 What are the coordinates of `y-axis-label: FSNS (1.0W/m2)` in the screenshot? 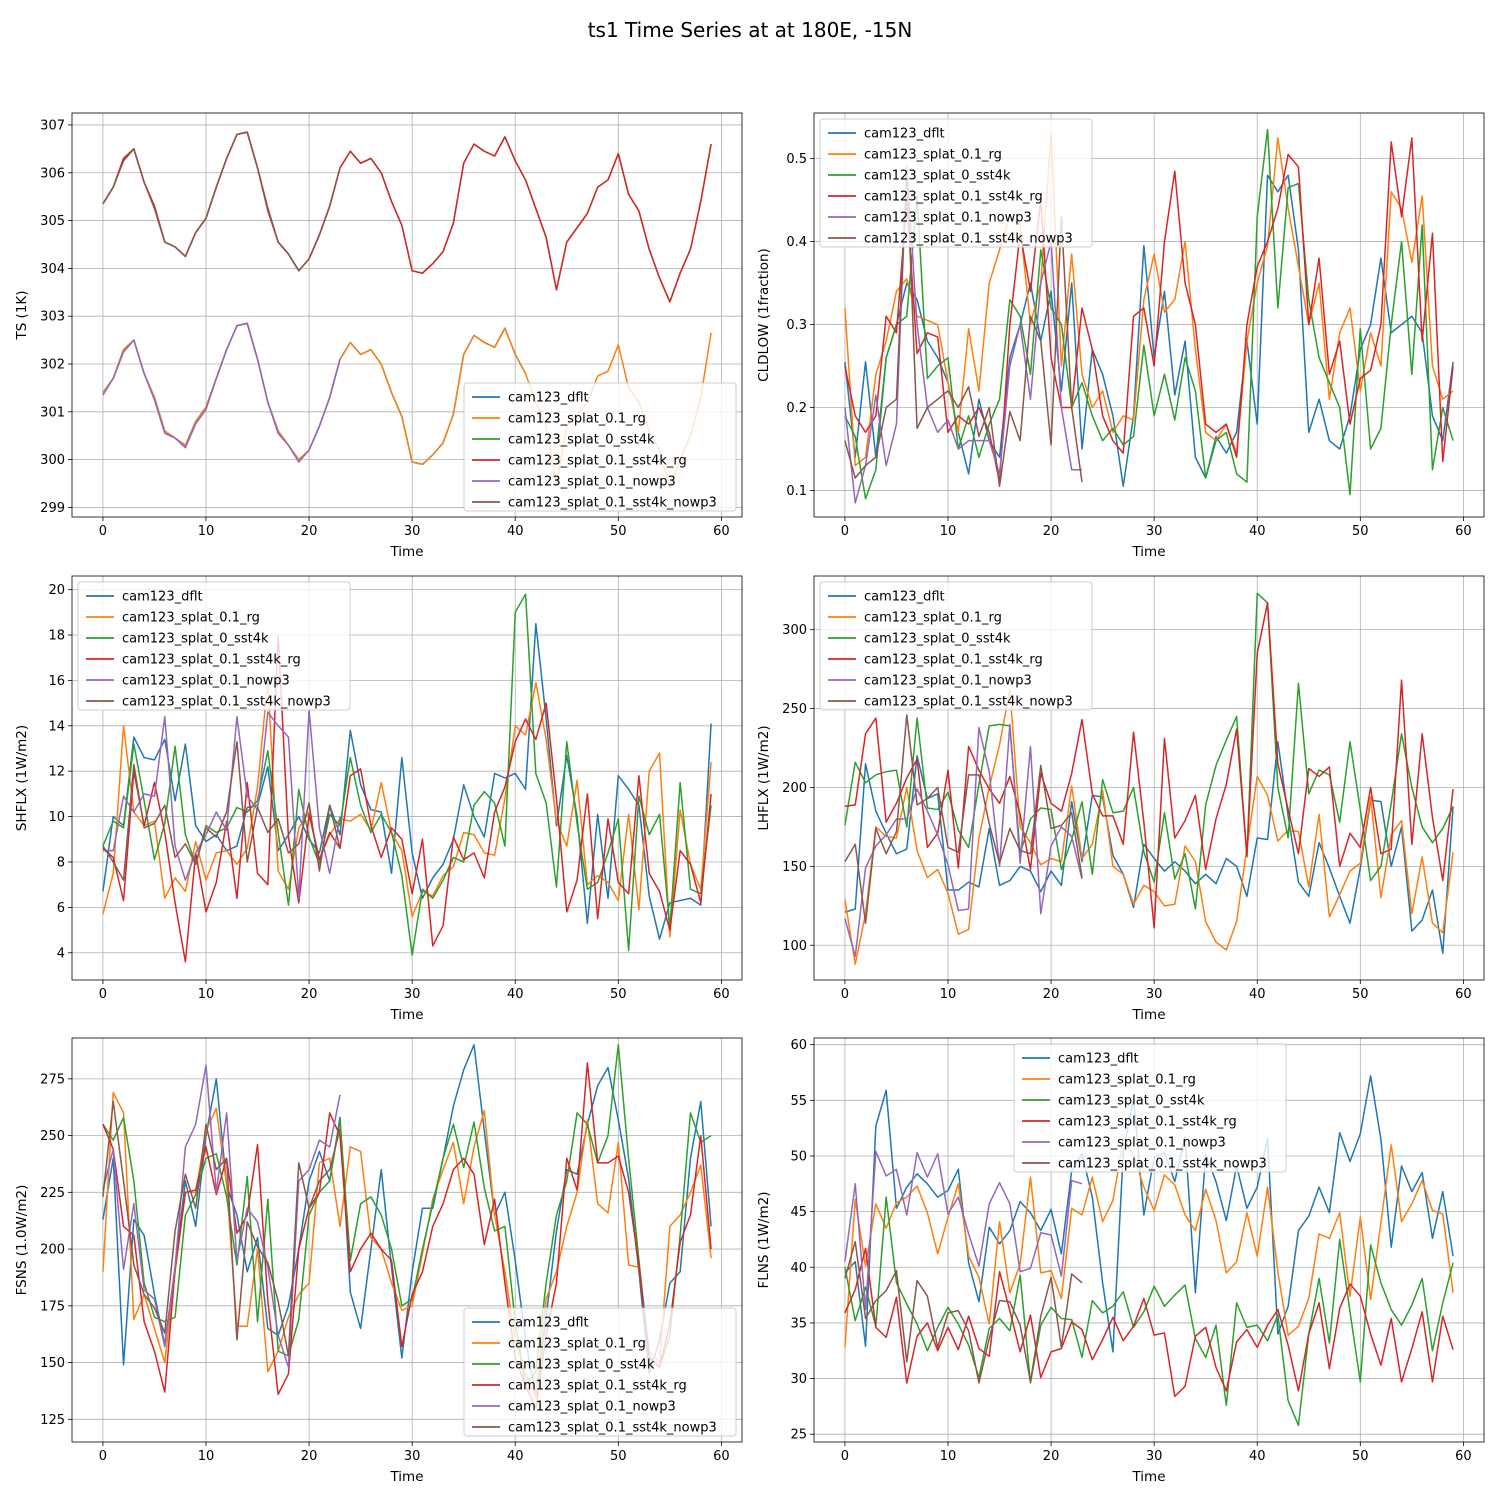 It's located at (22, 1240).